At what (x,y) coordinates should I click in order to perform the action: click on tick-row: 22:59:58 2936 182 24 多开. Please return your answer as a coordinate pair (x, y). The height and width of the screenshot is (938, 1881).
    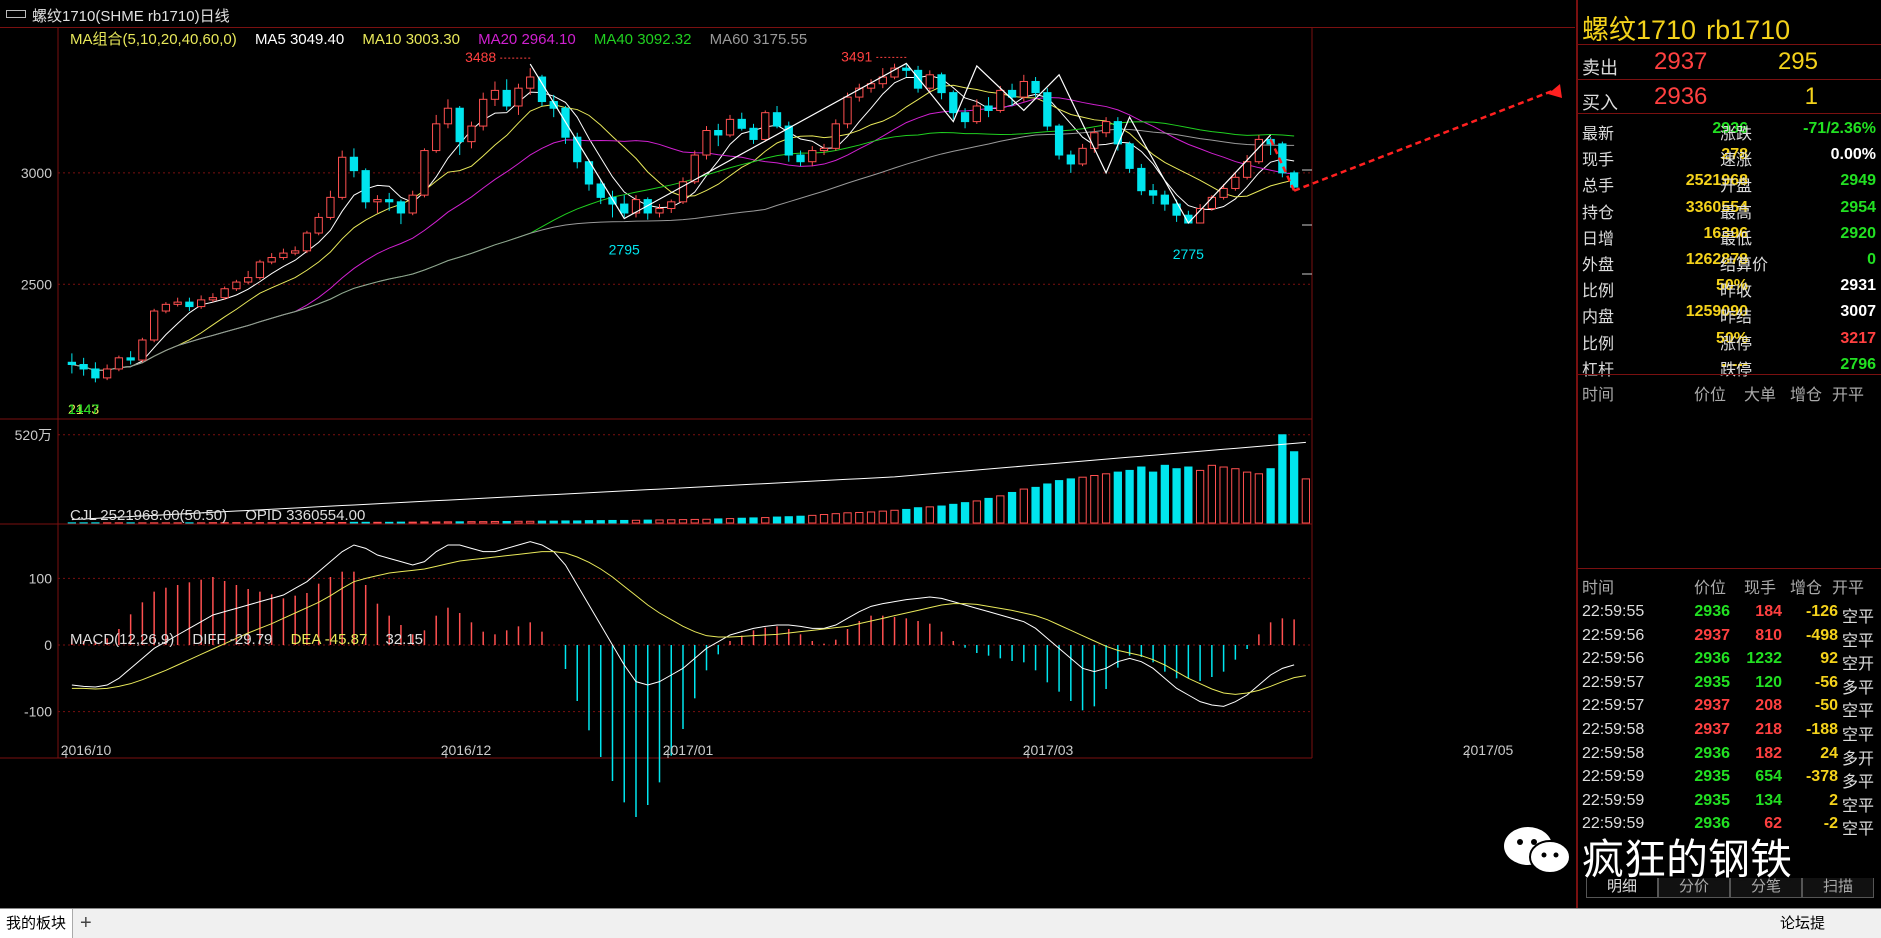
    Looking at the image, I should click on (1729, 754).